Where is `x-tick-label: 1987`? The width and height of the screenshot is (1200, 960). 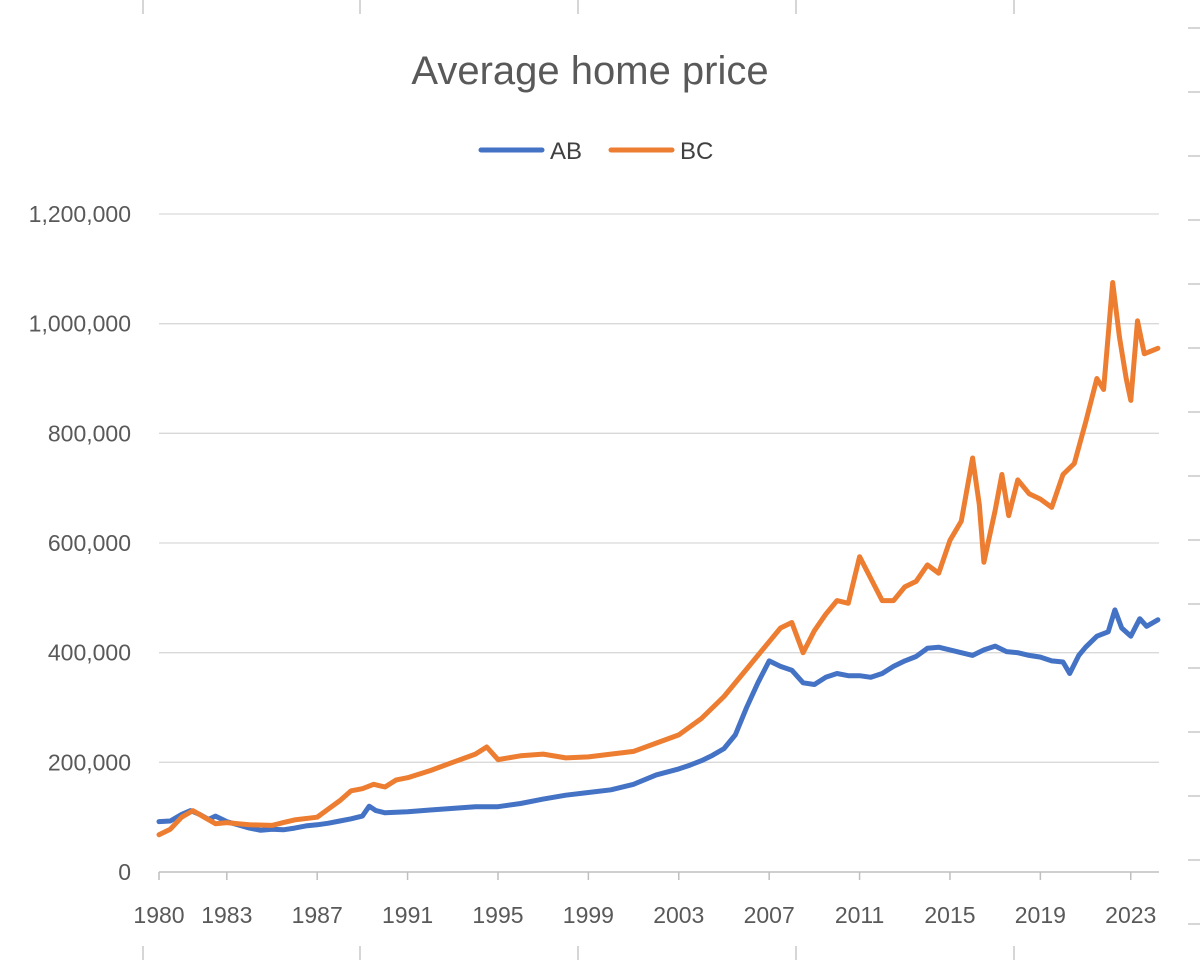 x-tick-label: 1987 is located at coordinates (317, 915).